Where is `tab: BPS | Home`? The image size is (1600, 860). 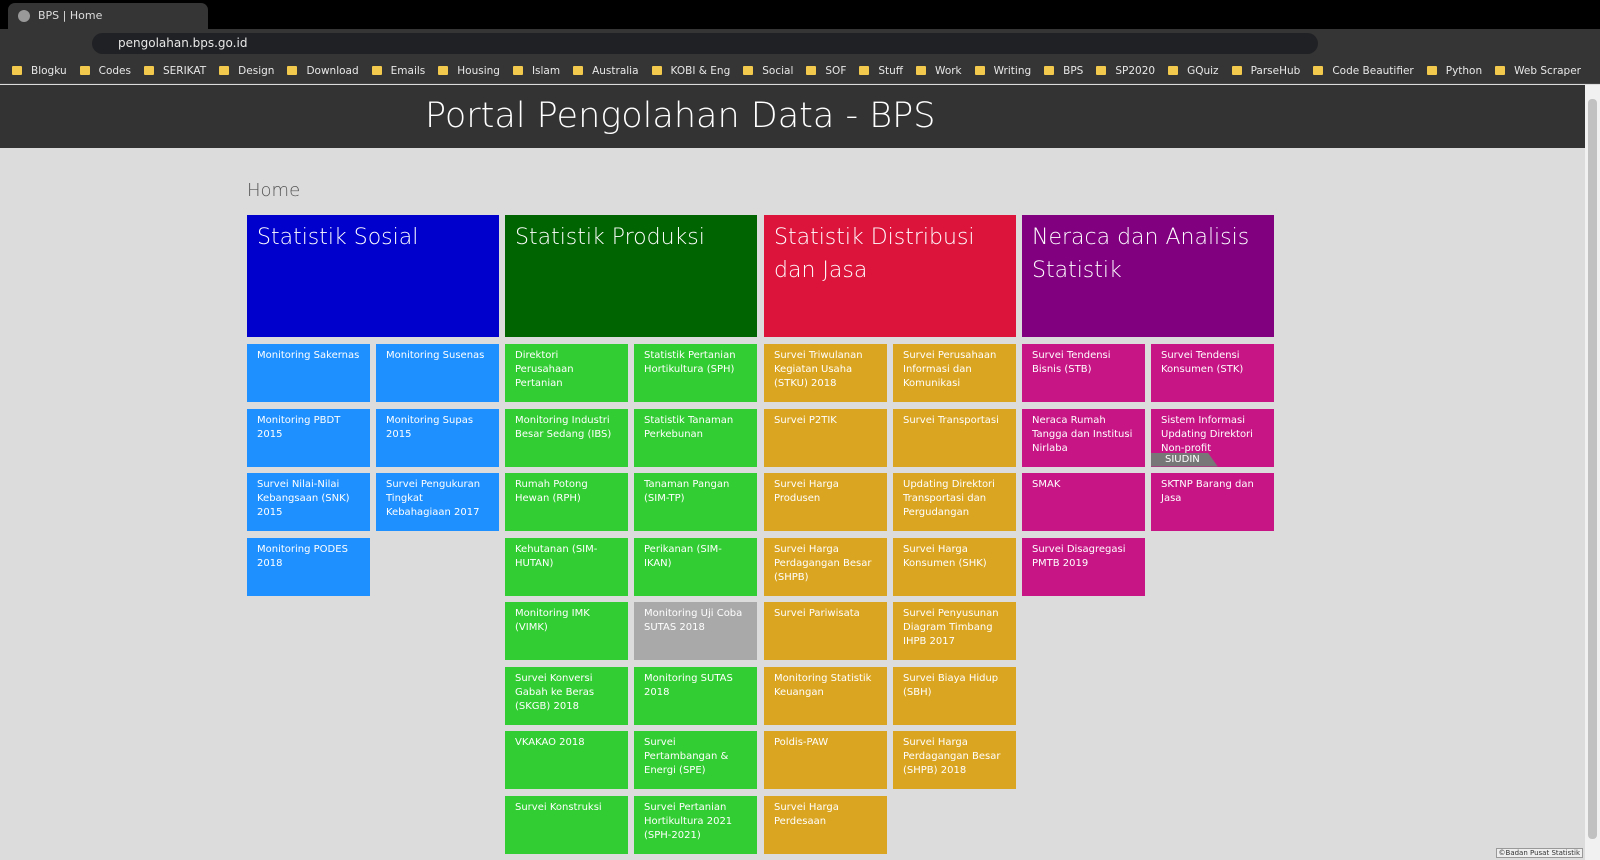 tab: BPS | Home is located at coordinates (108, 16).